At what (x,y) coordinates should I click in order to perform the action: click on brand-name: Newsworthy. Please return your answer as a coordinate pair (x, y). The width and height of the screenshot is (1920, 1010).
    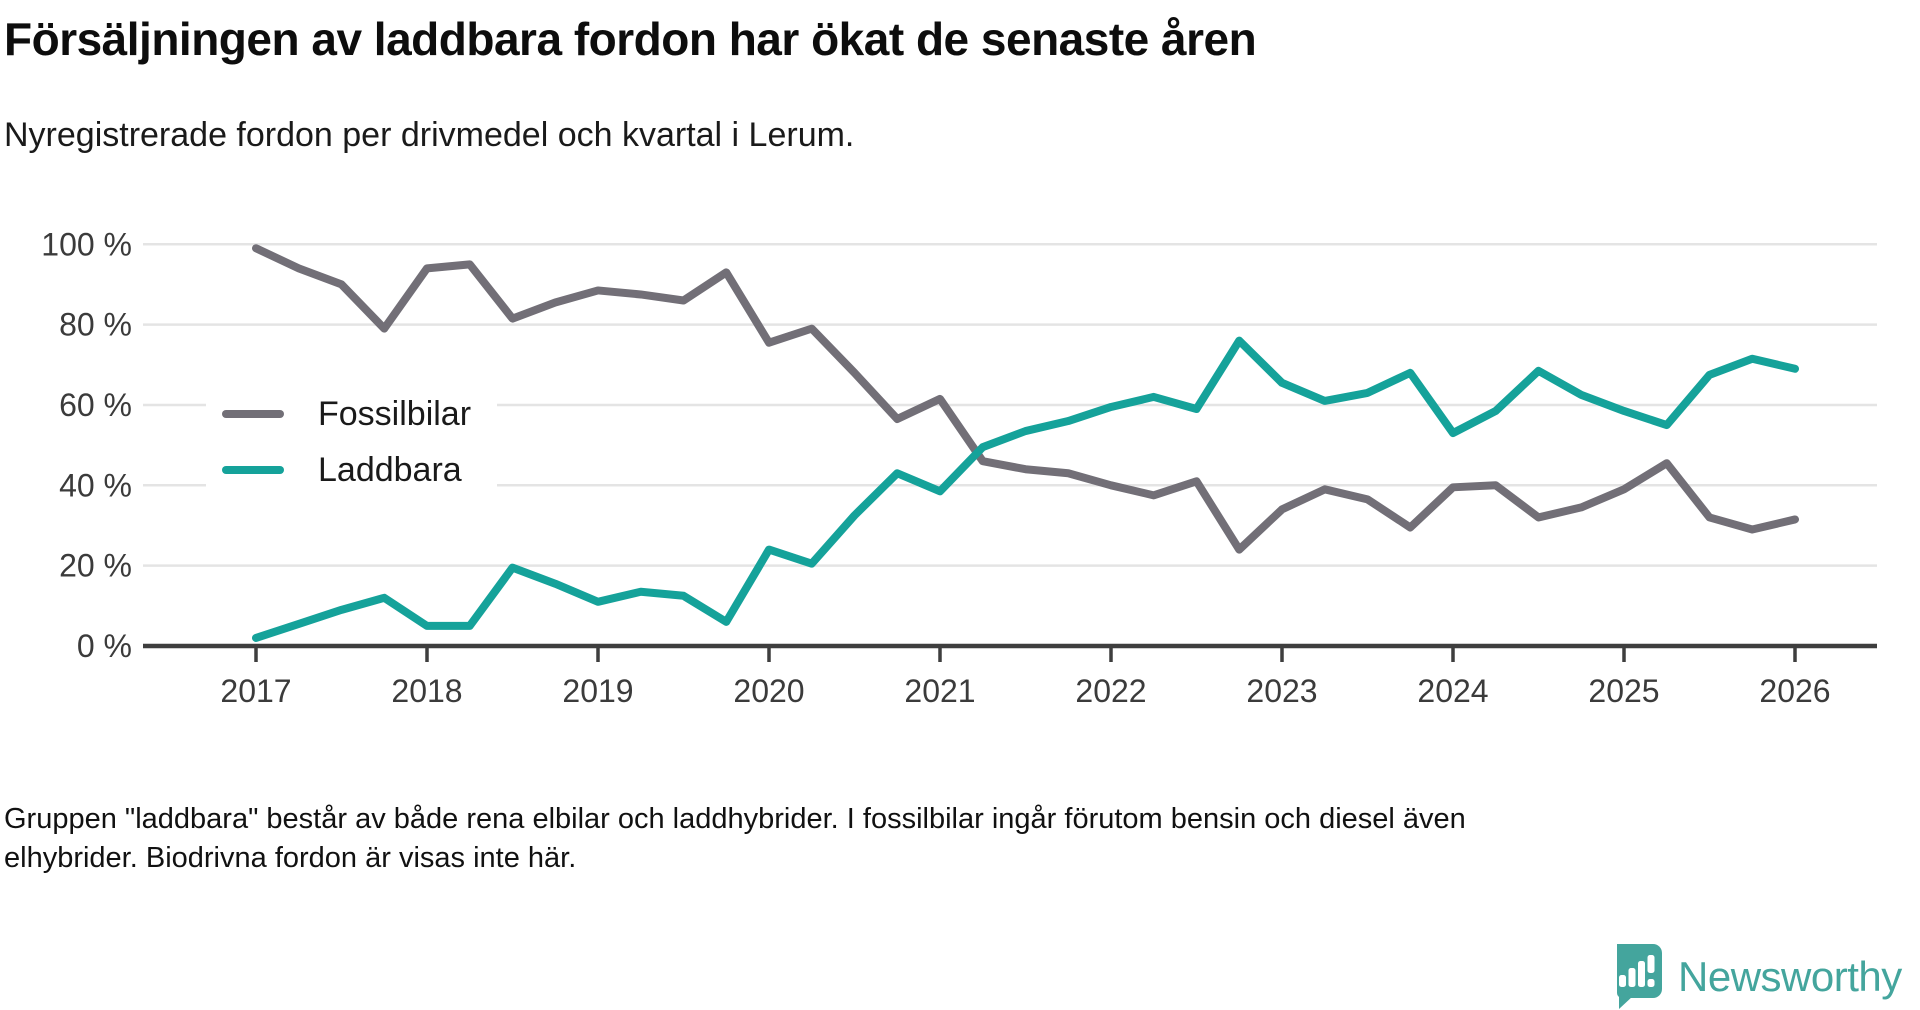
    Looking at the image, I should click on (1790, 976).